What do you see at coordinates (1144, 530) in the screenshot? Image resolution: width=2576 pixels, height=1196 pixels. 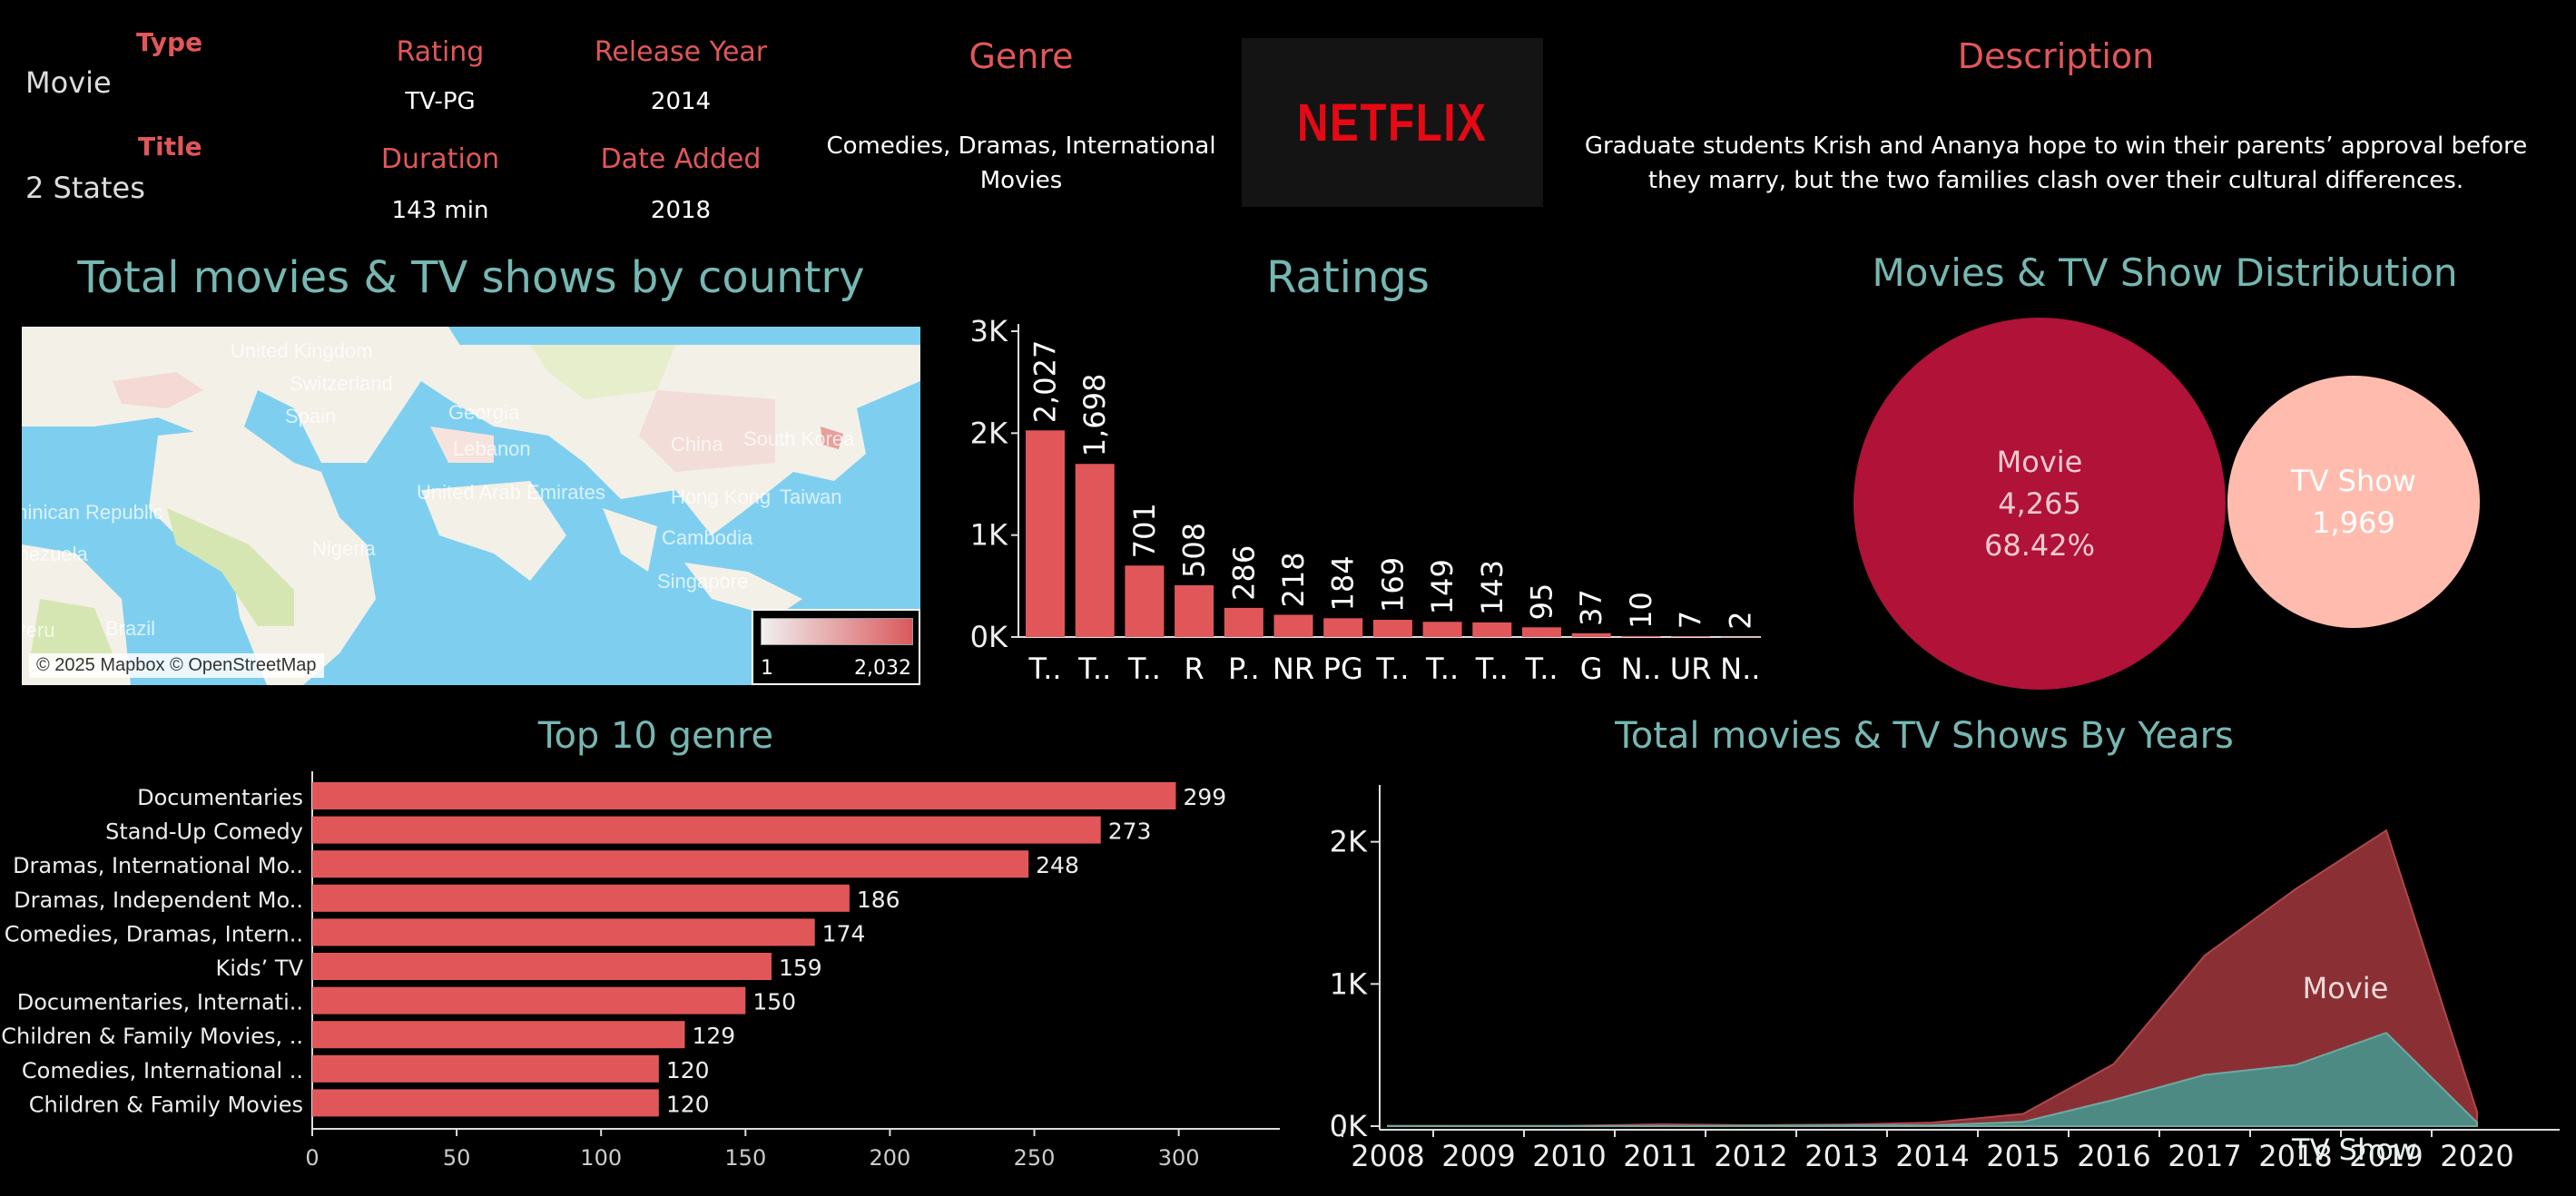 I see `ratings-data-label: 701` at bounding box center [1144, 530].